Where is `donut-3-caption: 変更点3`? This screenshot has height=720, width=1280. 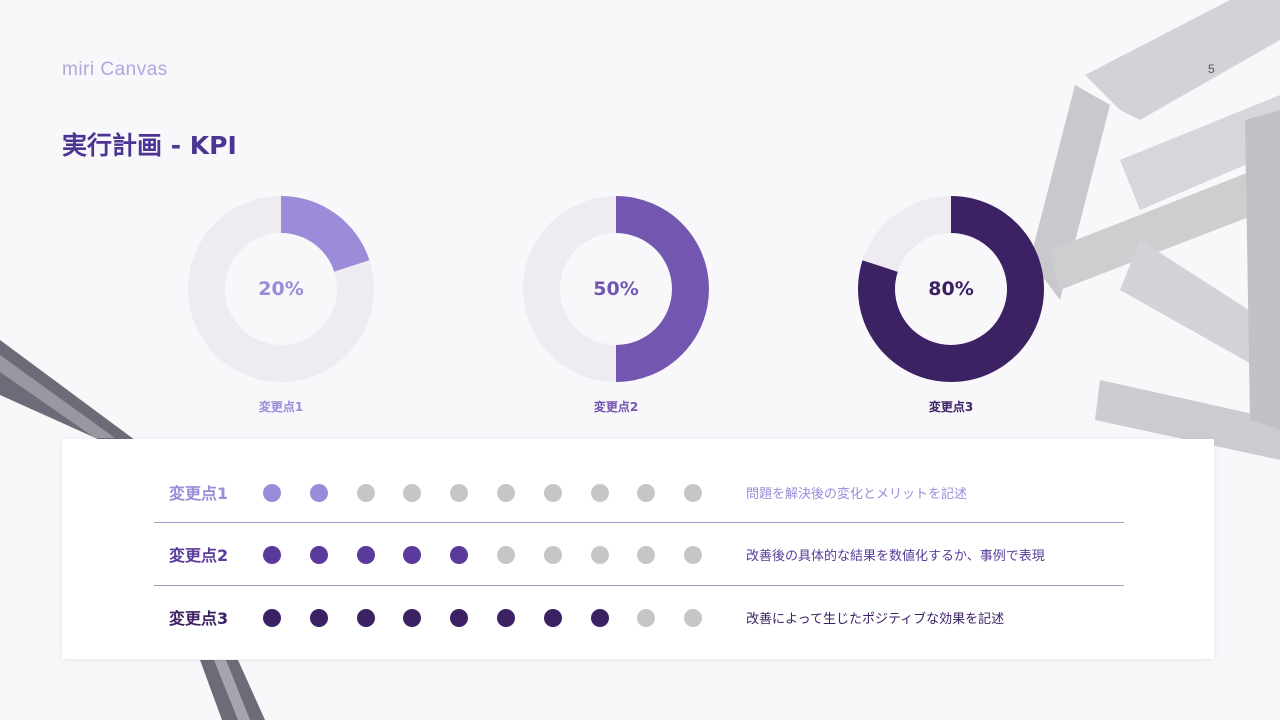
donut-3-caption: 変更点3 is located at coordinates (951, 407).